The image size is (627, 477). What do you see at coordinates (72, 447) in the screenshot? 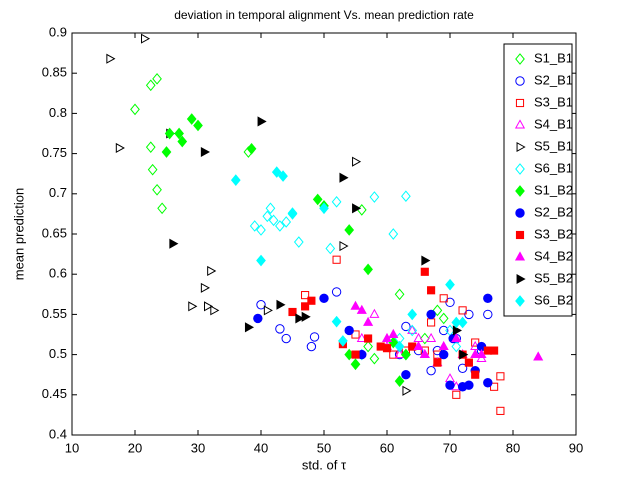
I see `x-tick-label: 10` at bounding box center [72, 447].